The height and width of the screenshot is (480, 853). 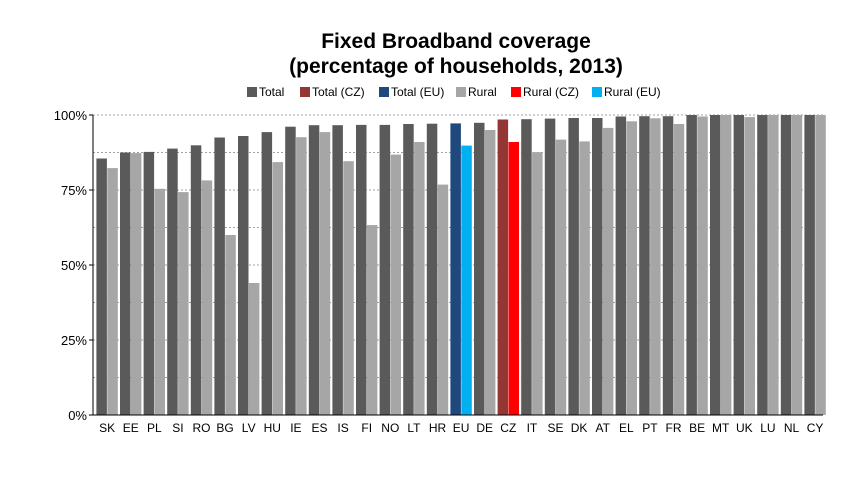 What do you see at coordinates (526, 267) in the screenshot?
I see `bar-total-it` at bounding box center [526, 267].